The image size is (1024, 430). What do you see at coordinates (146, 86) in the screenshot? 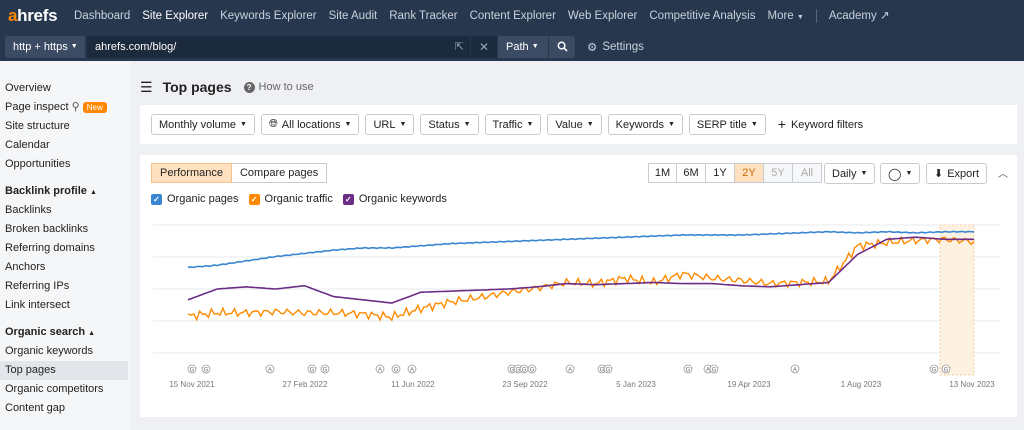
I see `menu-icon: ☰` at bounding box center [146, 86].